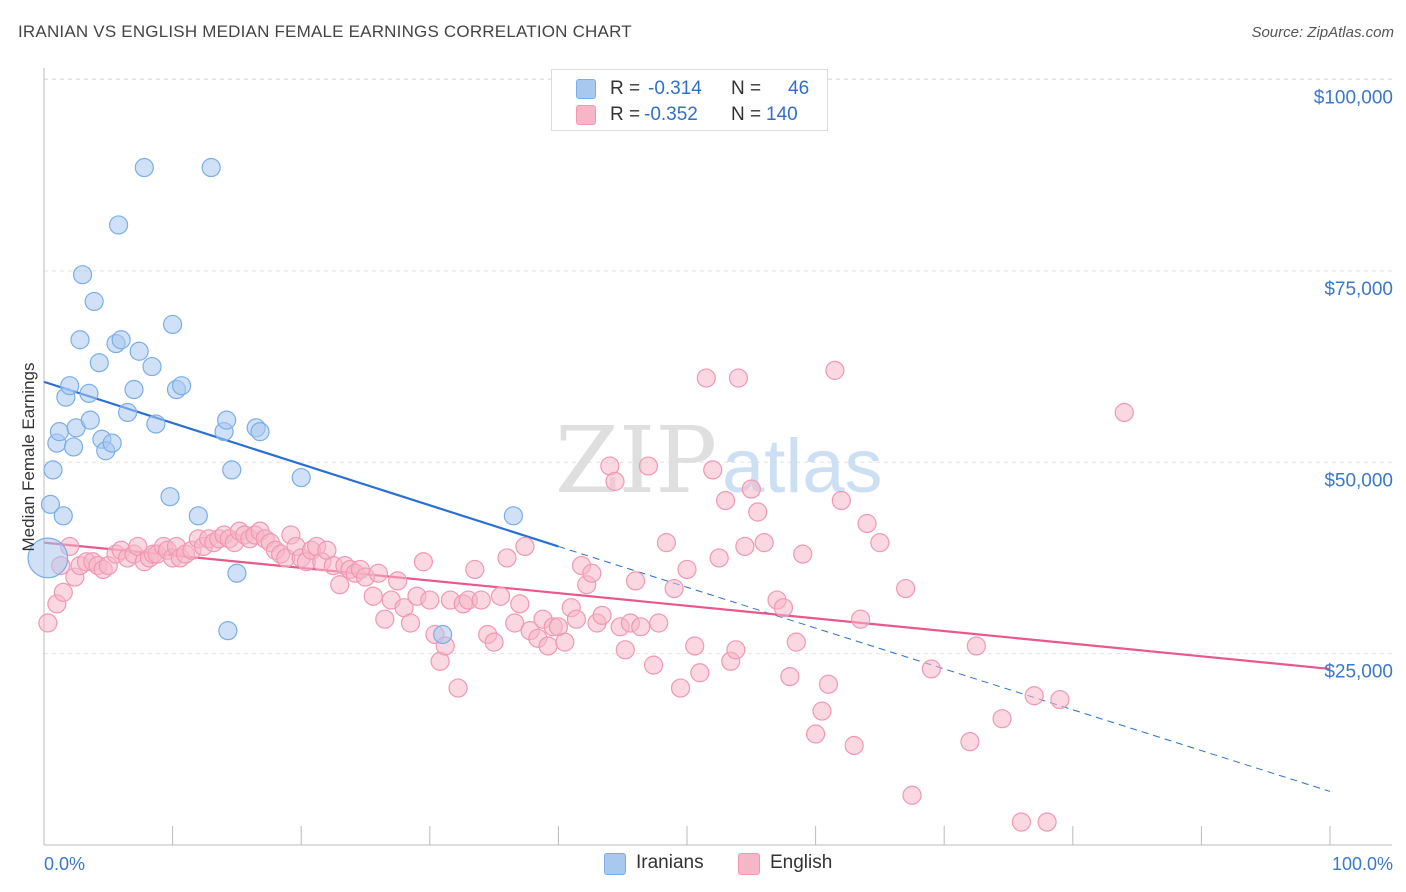 The image size is (1406, 892). What do you see at coordinates (28, 457) in the screenshot?
I see `y-axis-label: Median Female Earnings` at bounding box center [28, 457].